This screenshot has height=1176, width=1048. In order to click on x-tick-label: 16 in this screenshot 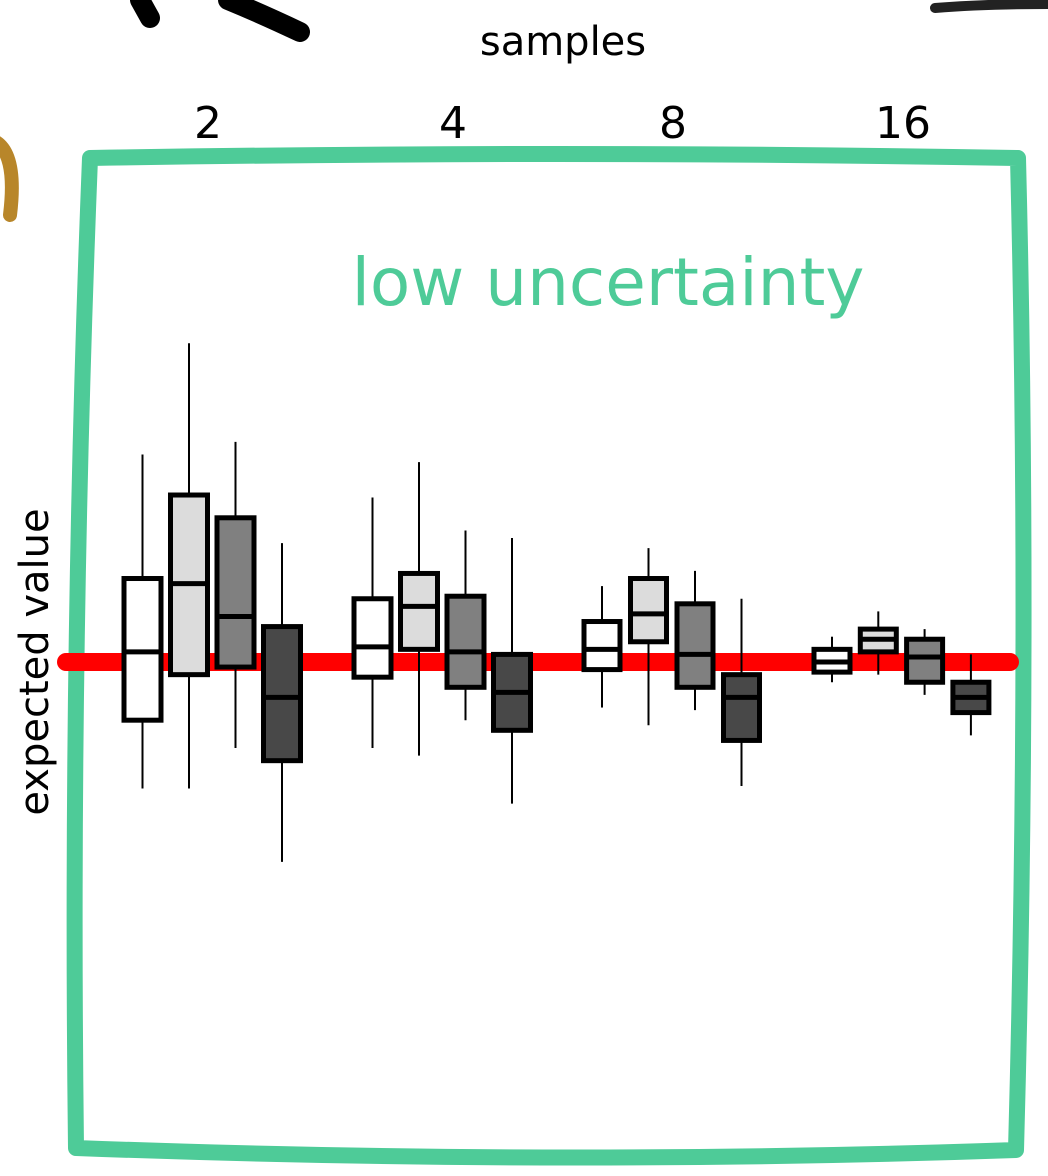, I will do `click(903, 123)`.